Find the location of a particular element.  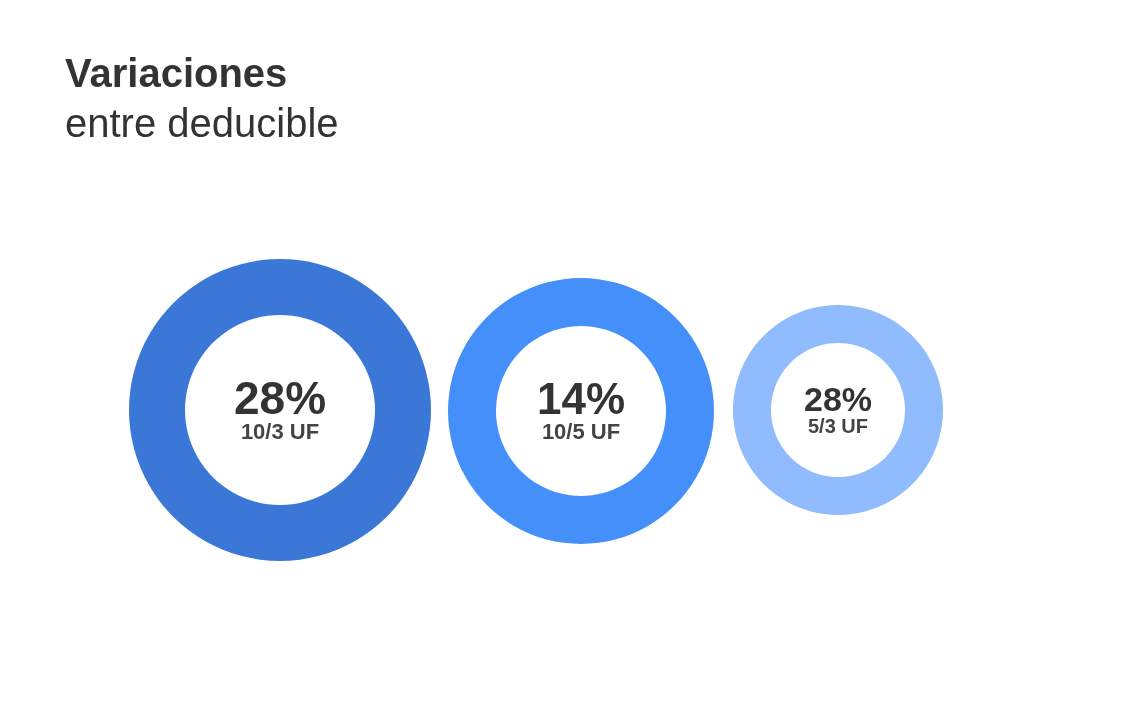

category-label: 5/3 UF is located at coordinates (838, 426).